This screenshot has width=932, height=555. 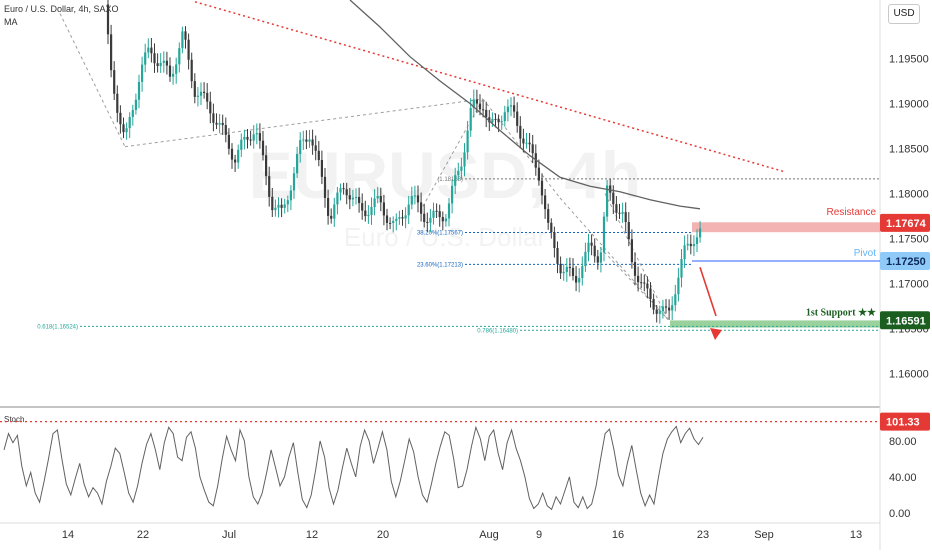 What do you see at coordinates (906, 321) in the screenshot?
I see `support-tag-label: 1.16591` at bounding box center [906, 321].